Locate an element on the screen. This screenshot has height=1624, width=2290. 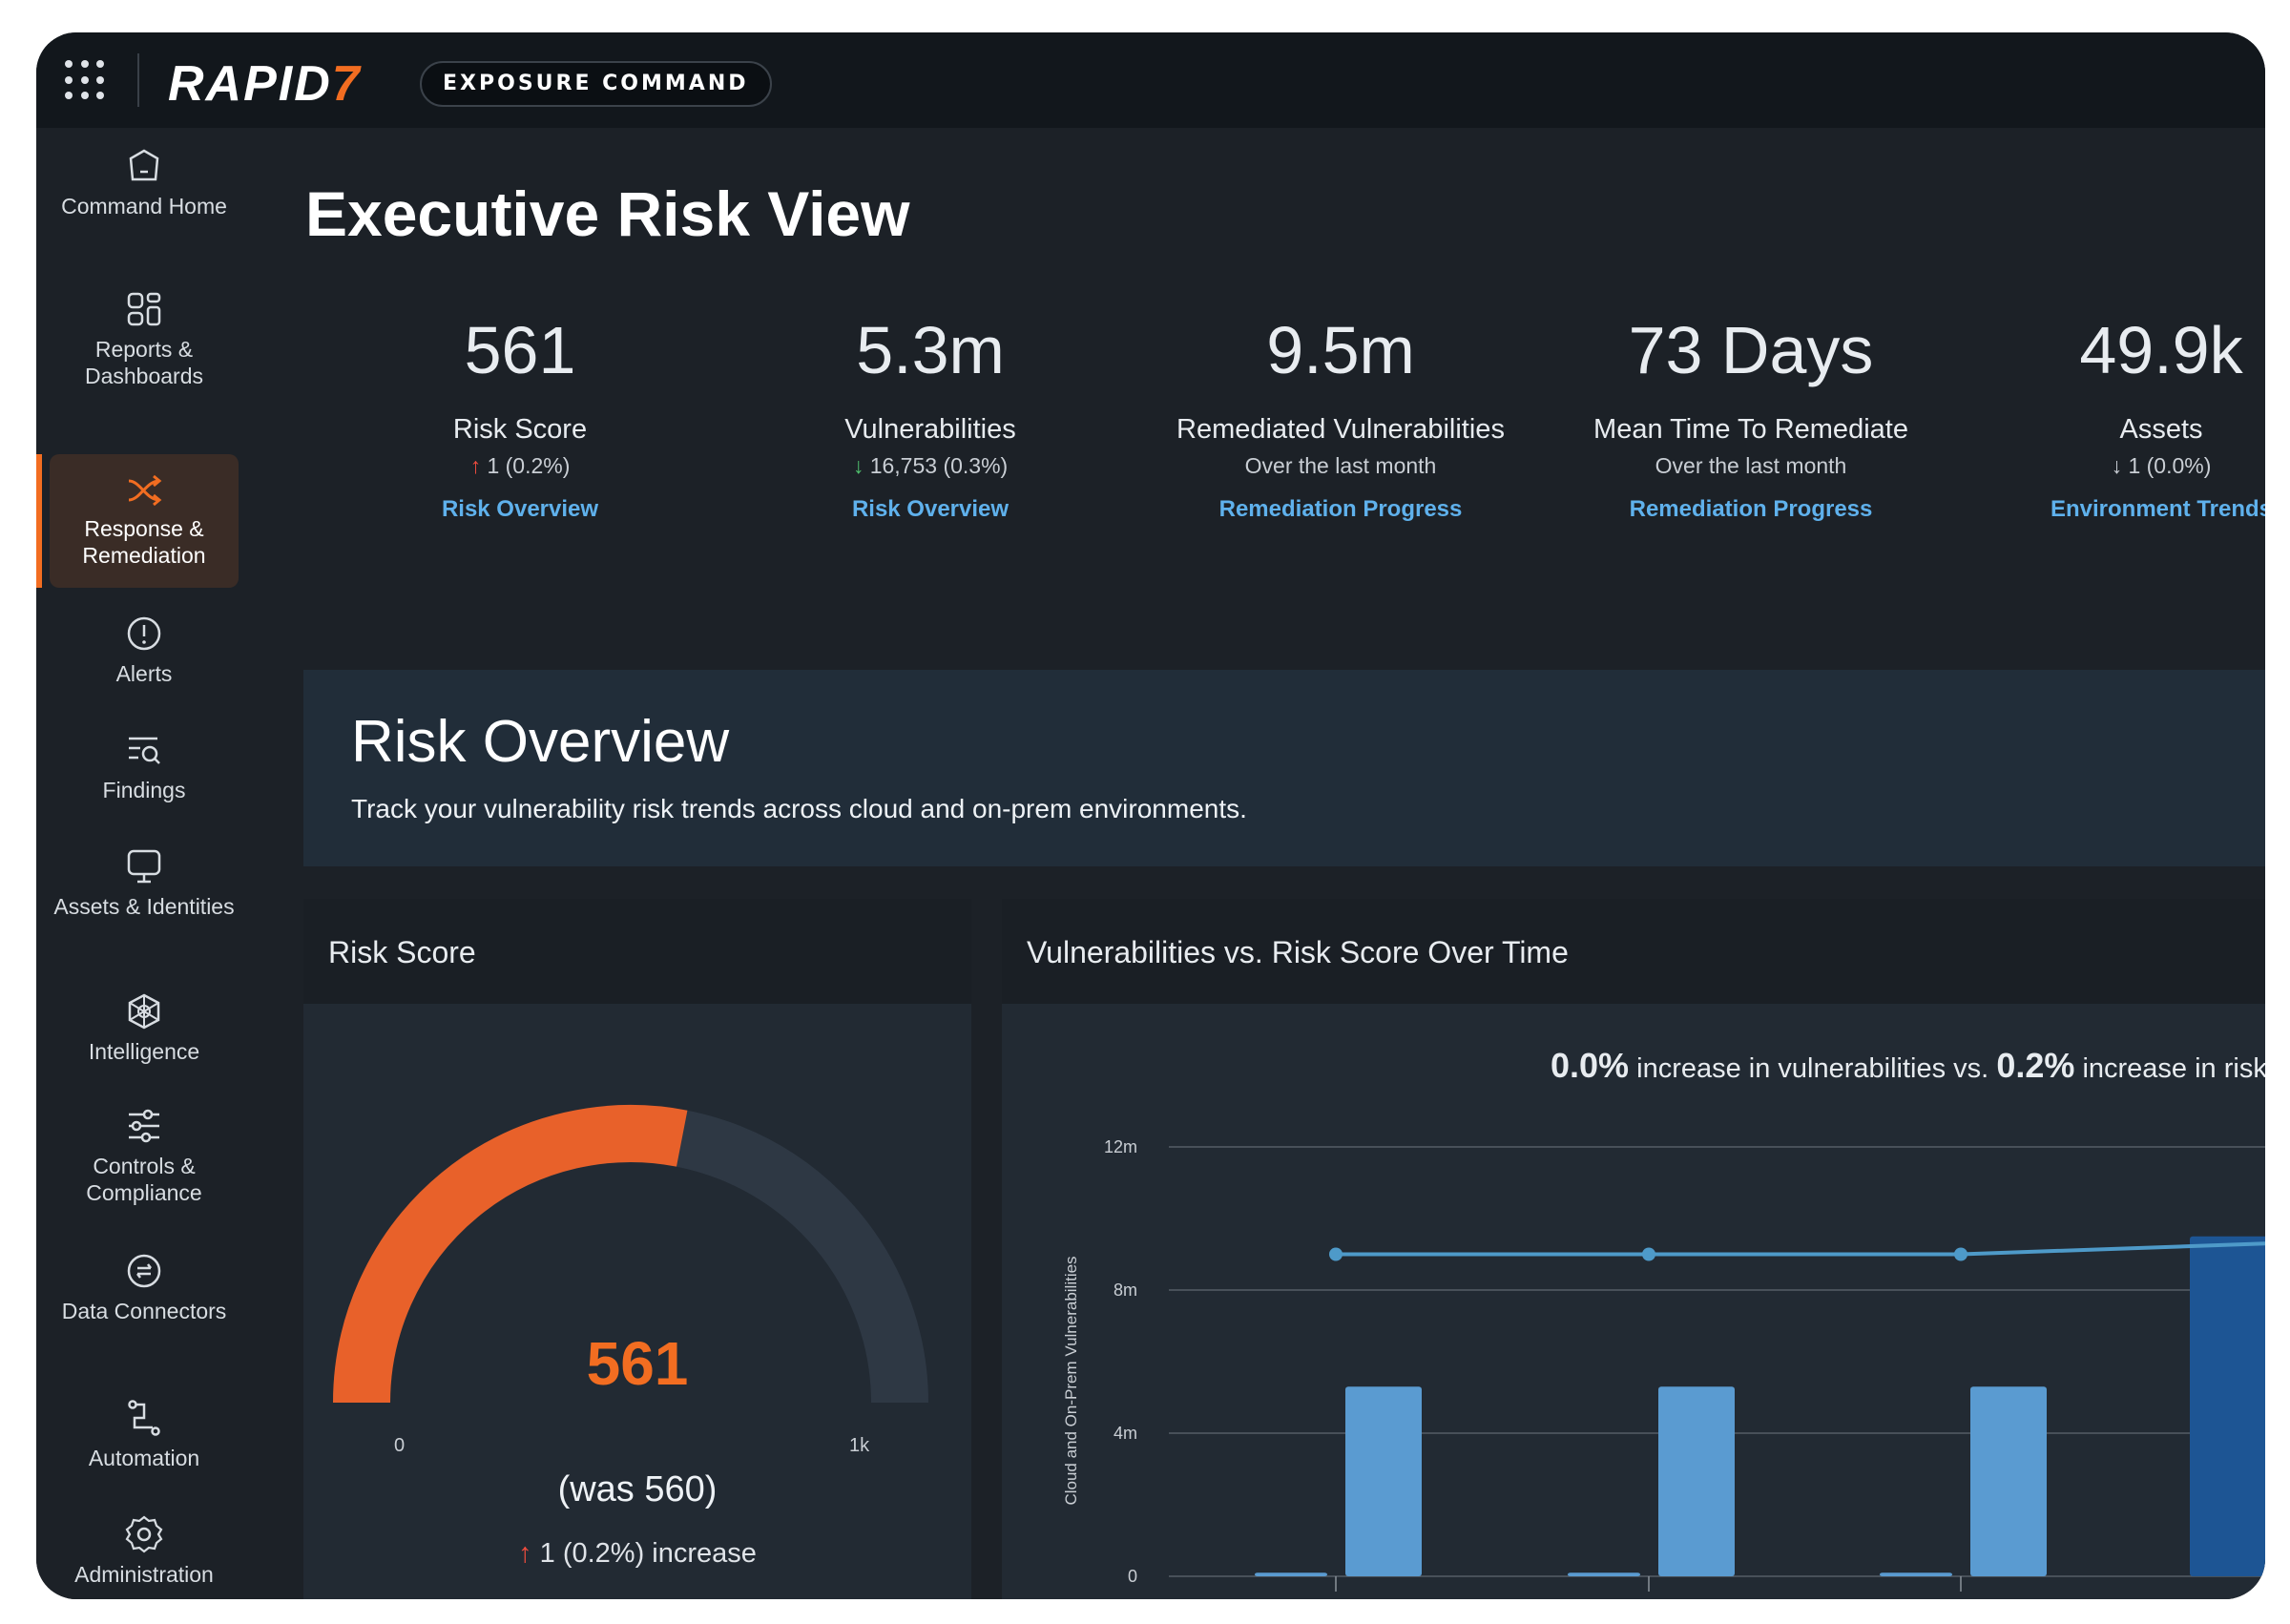
sidebar-item-label: Data Connectors is located at coordinates (144, 1311).